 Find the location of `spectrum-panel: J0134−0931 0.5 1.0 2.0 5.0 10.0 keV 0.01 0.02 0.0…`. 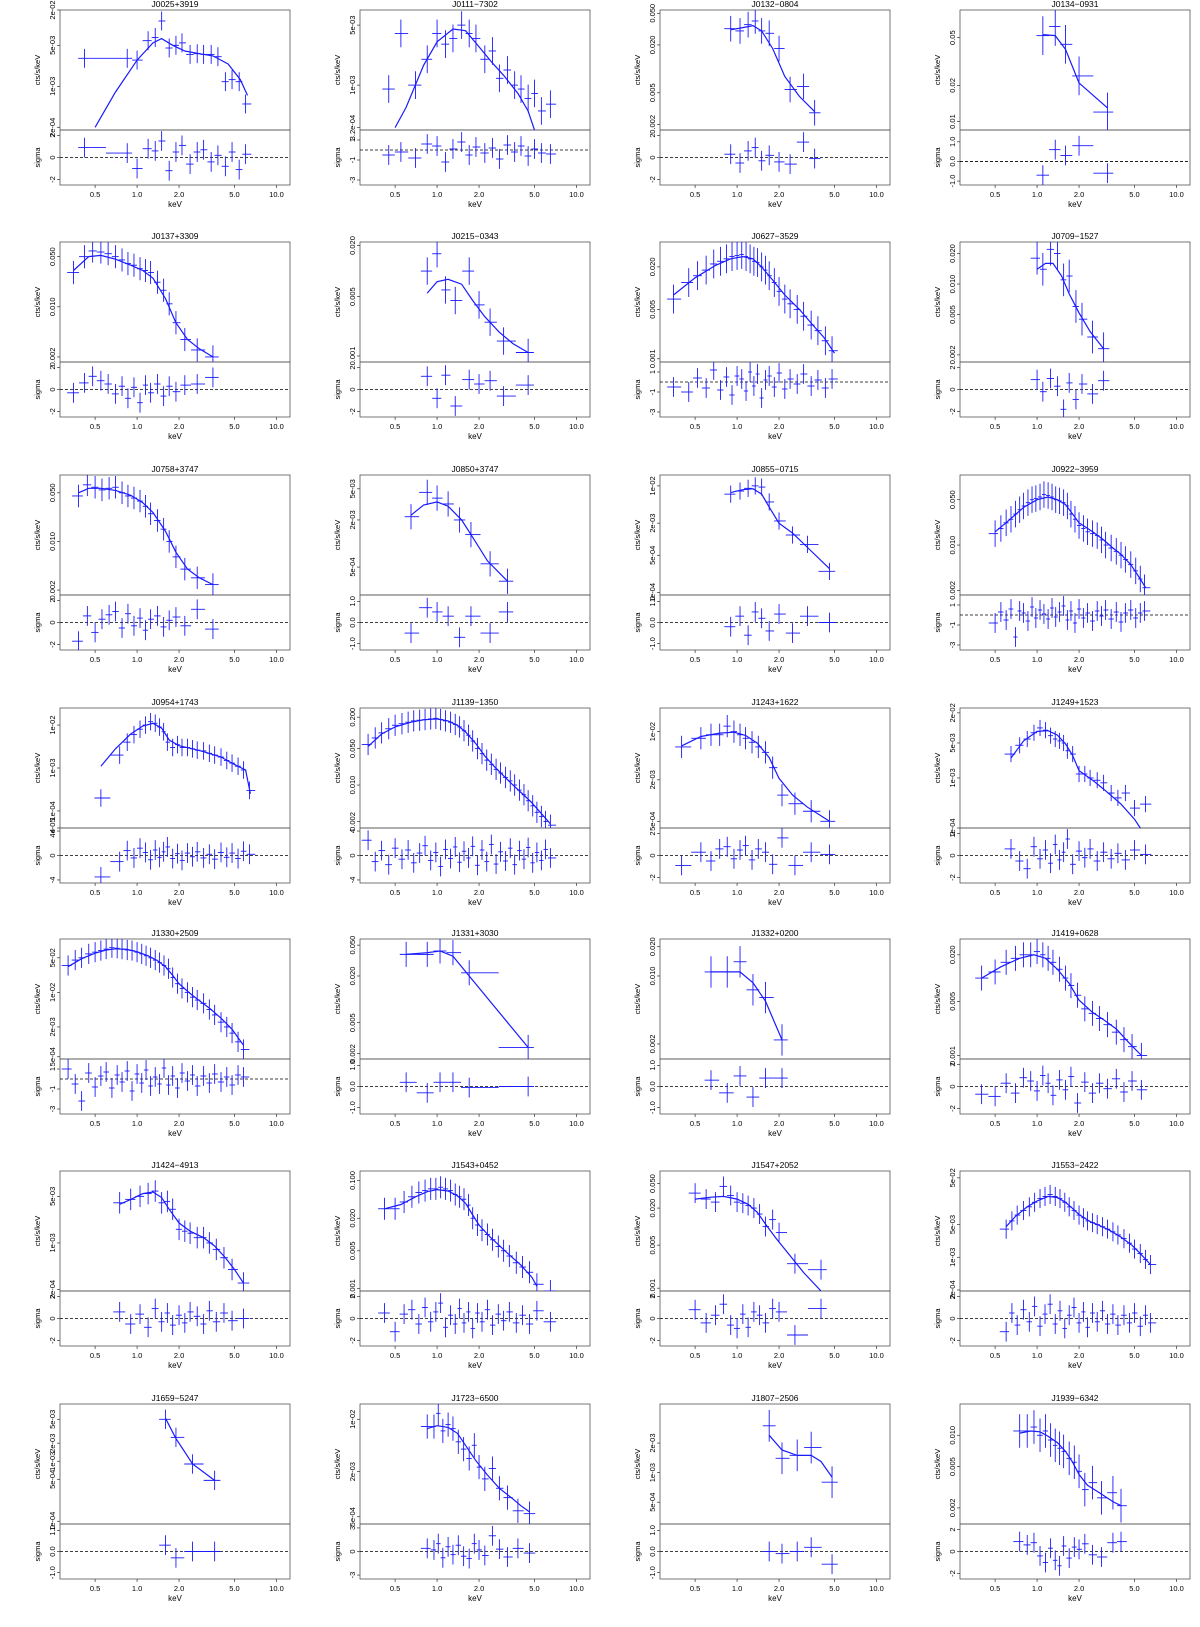

spectrum-panel: J0134−0931 0.5 1.0 2.0 5.0 10.0 keV 0.01 0.02 0.0… is located at coordinates (1050, 115).